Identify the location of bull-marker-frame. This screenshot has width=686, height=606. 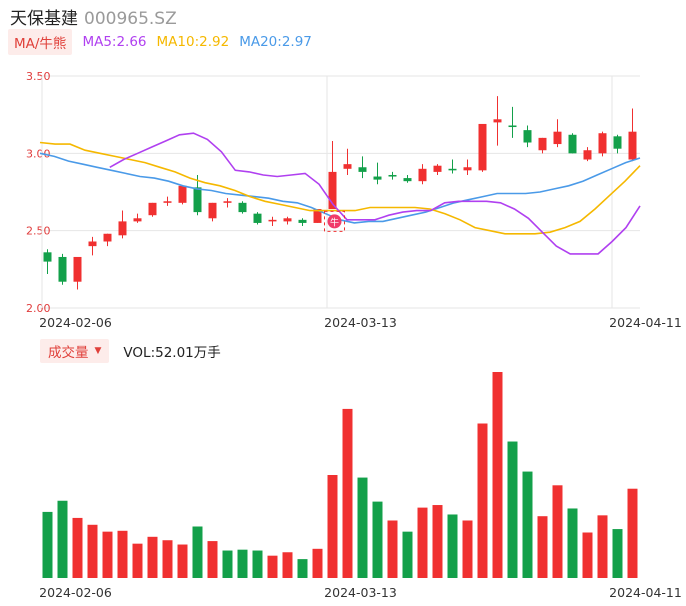
(334, 221).